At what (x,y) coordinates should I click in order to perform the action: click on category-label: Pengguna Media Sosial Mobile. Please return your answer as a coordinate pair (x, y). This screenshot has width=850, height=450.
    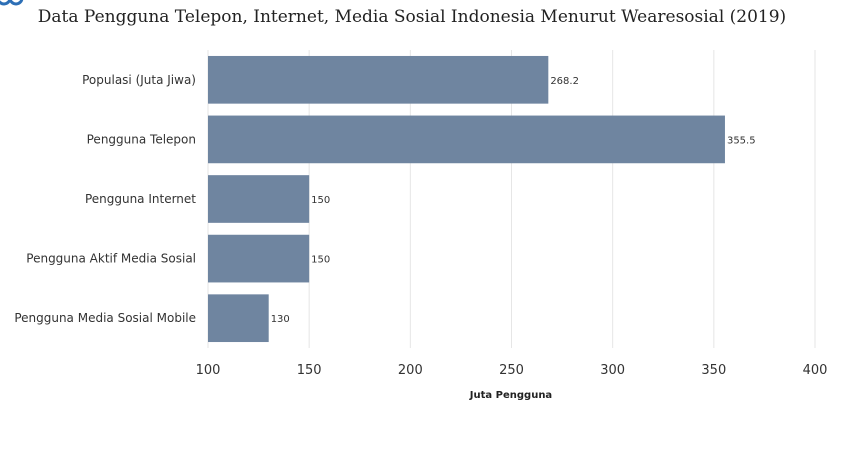
    Looking at the image, I should click on (105, 318).